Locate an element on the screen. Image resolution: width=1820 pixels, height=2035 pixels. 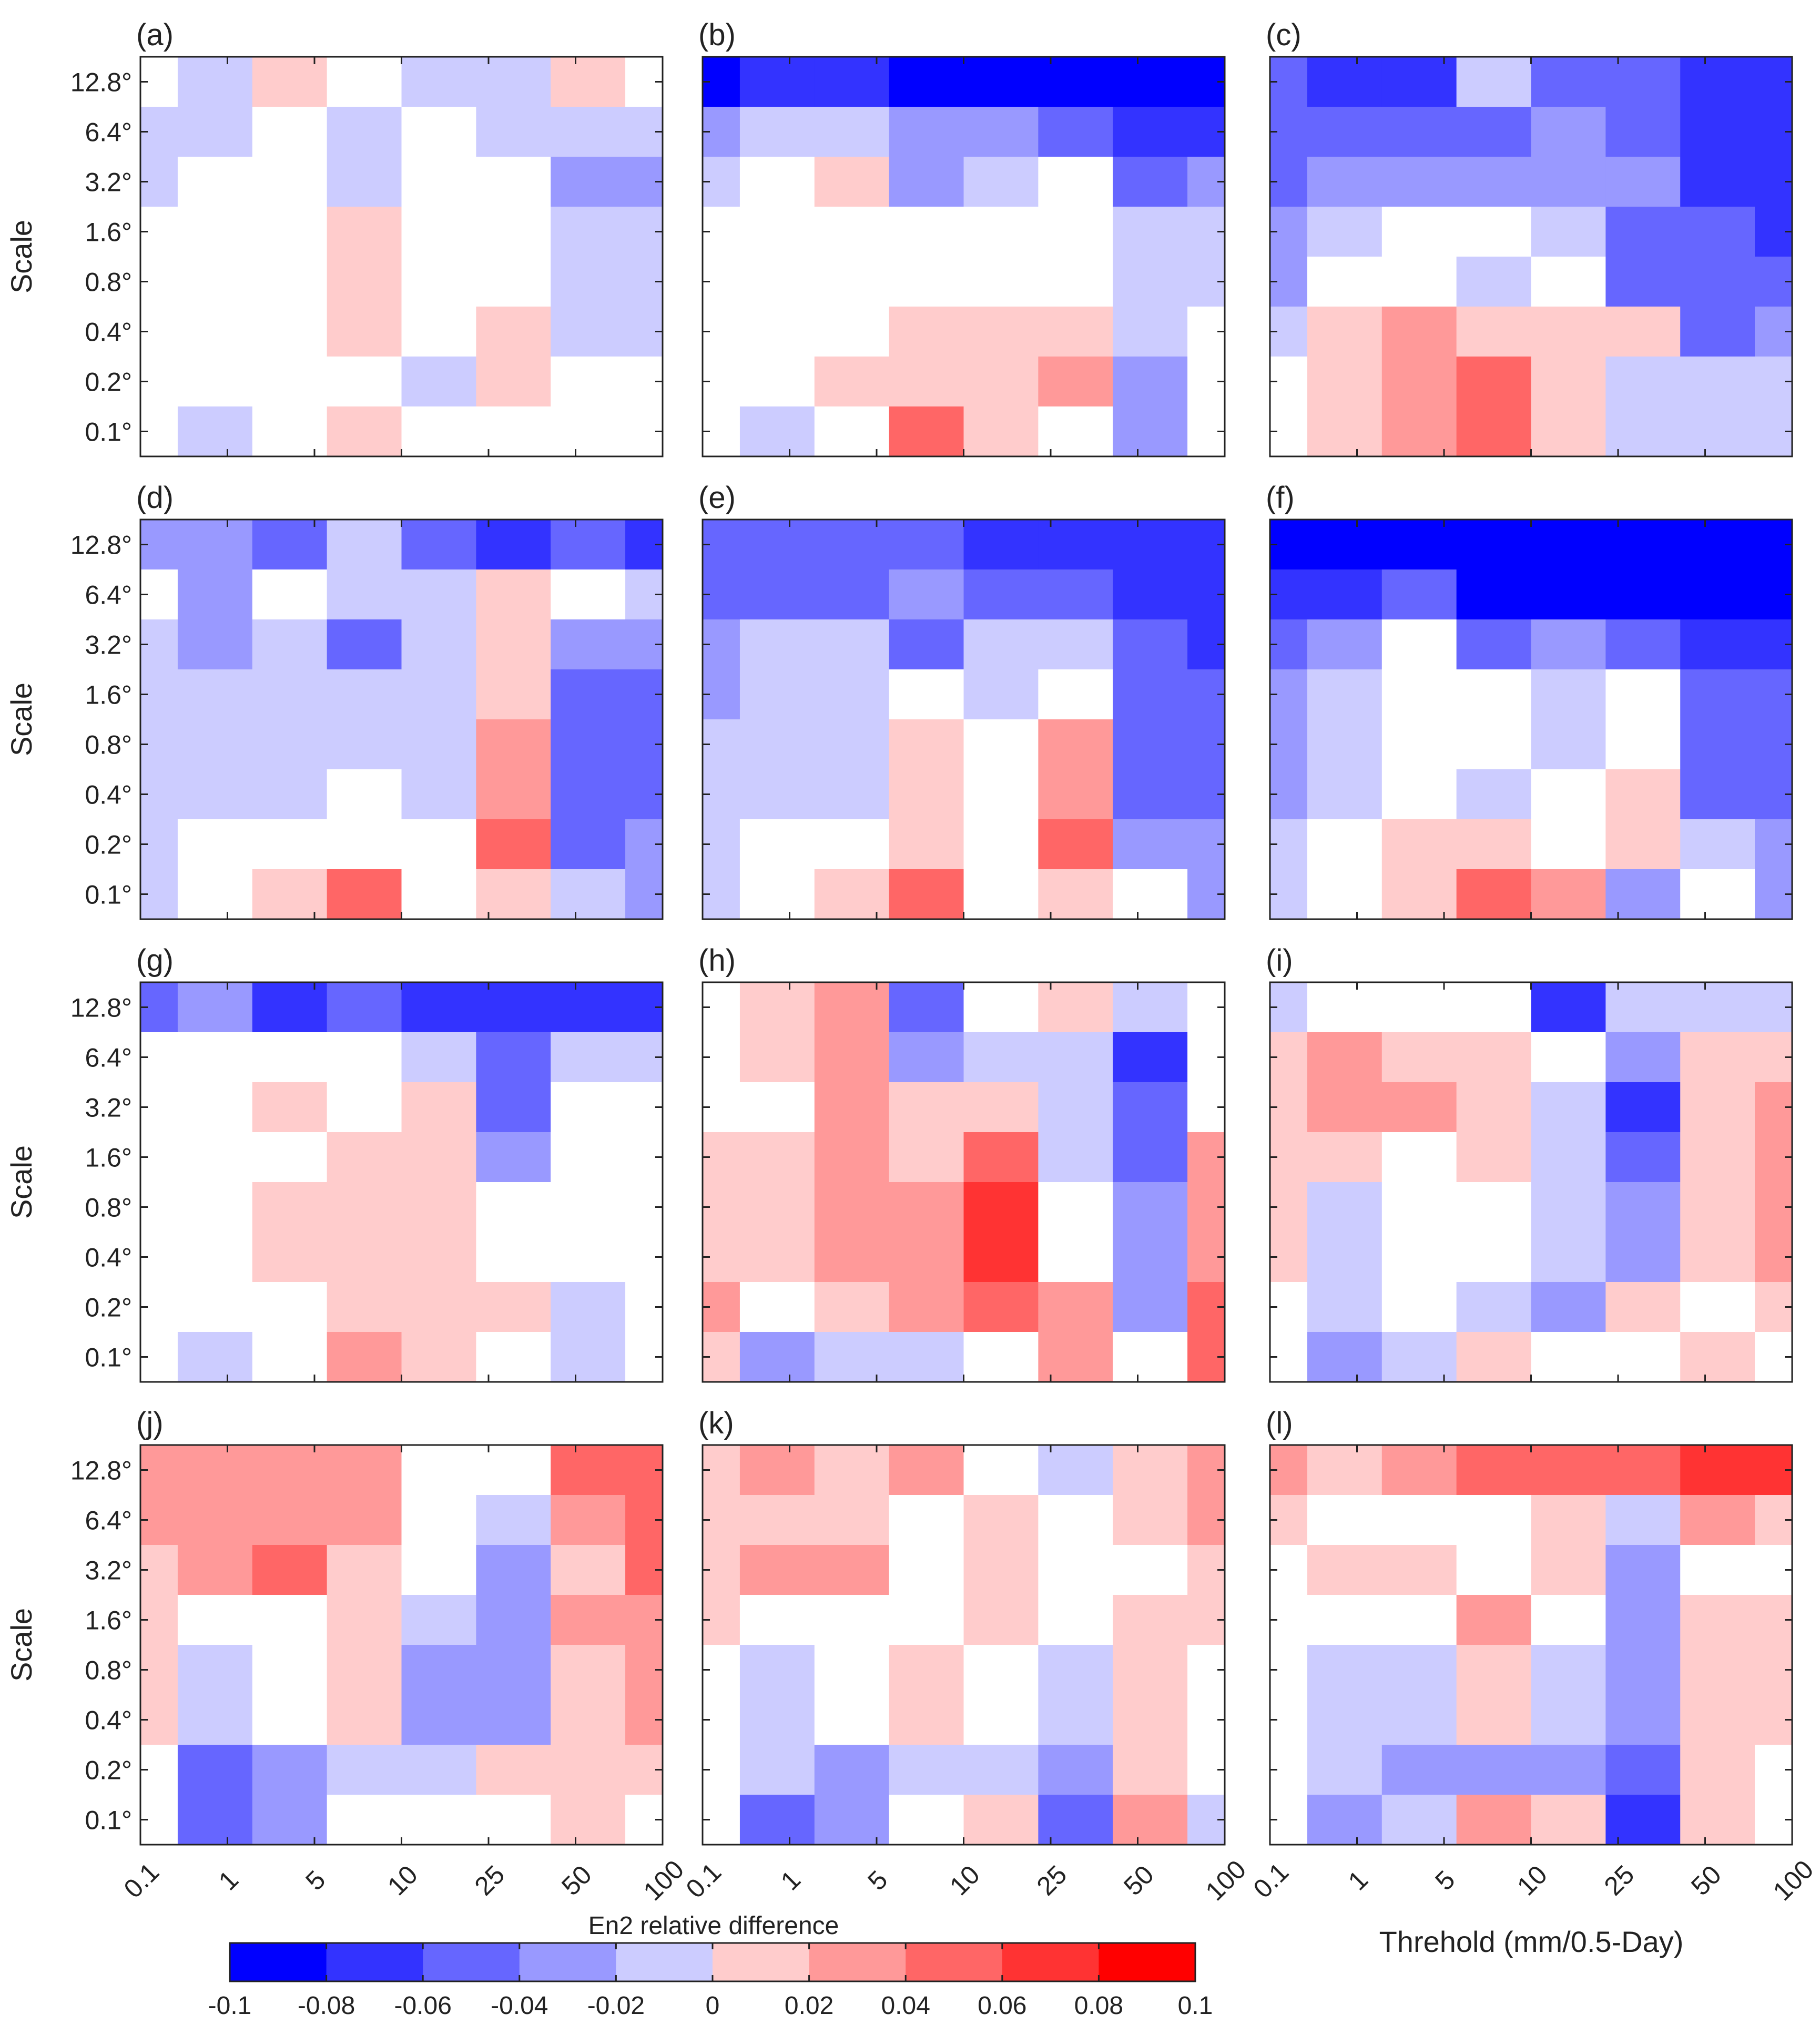
colorbar-segment is located at coordinates (954, 1962).